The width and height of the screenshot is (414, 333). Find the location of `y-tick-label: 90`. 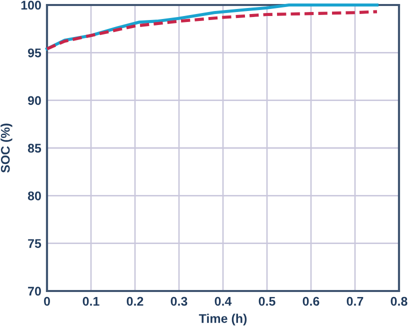

y-tick-label: 90 is located at coordinates (34, 100).